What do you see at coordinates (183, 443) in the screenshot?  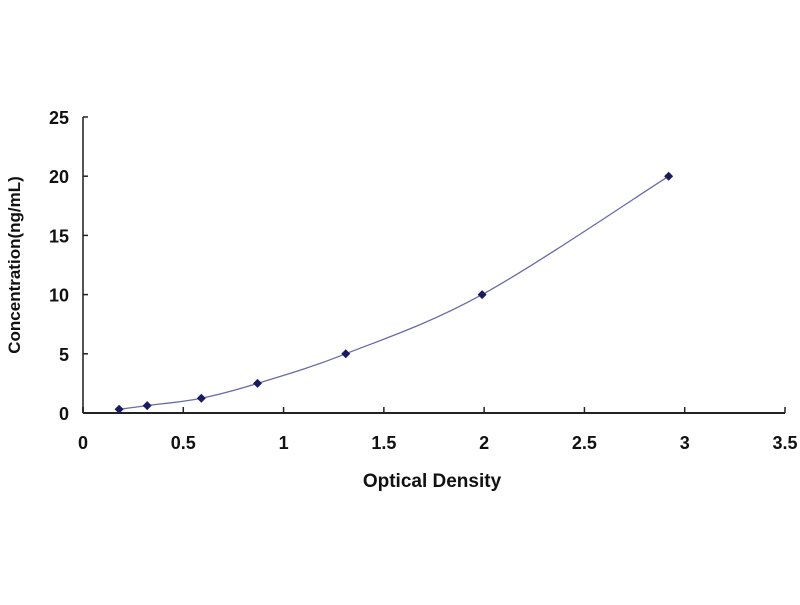 I see `x-tick-label: 0.5` at bounding box center [183, 443].